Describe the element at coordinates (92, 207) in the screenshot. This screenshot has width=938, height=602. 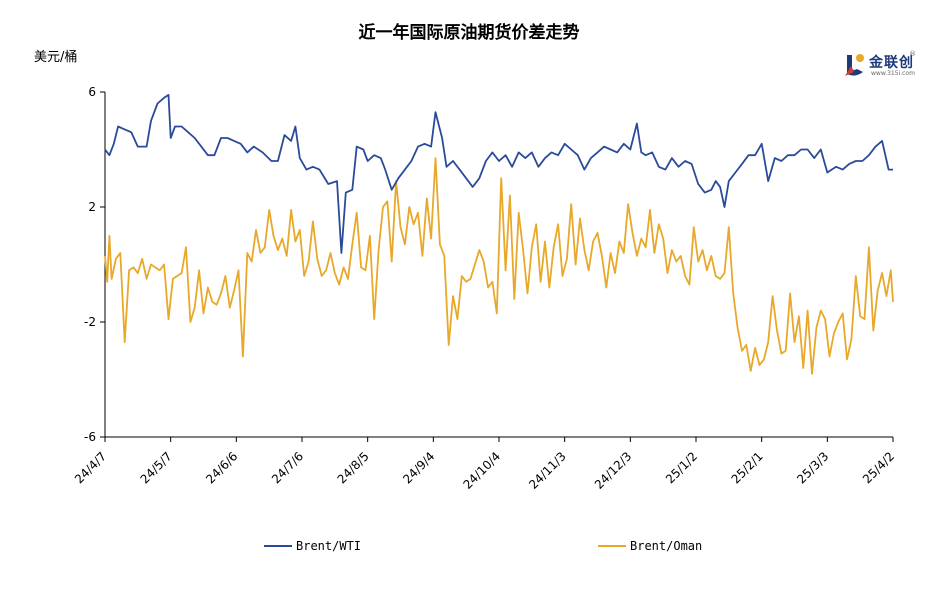
I see `y-tick-label: 2` at that location.